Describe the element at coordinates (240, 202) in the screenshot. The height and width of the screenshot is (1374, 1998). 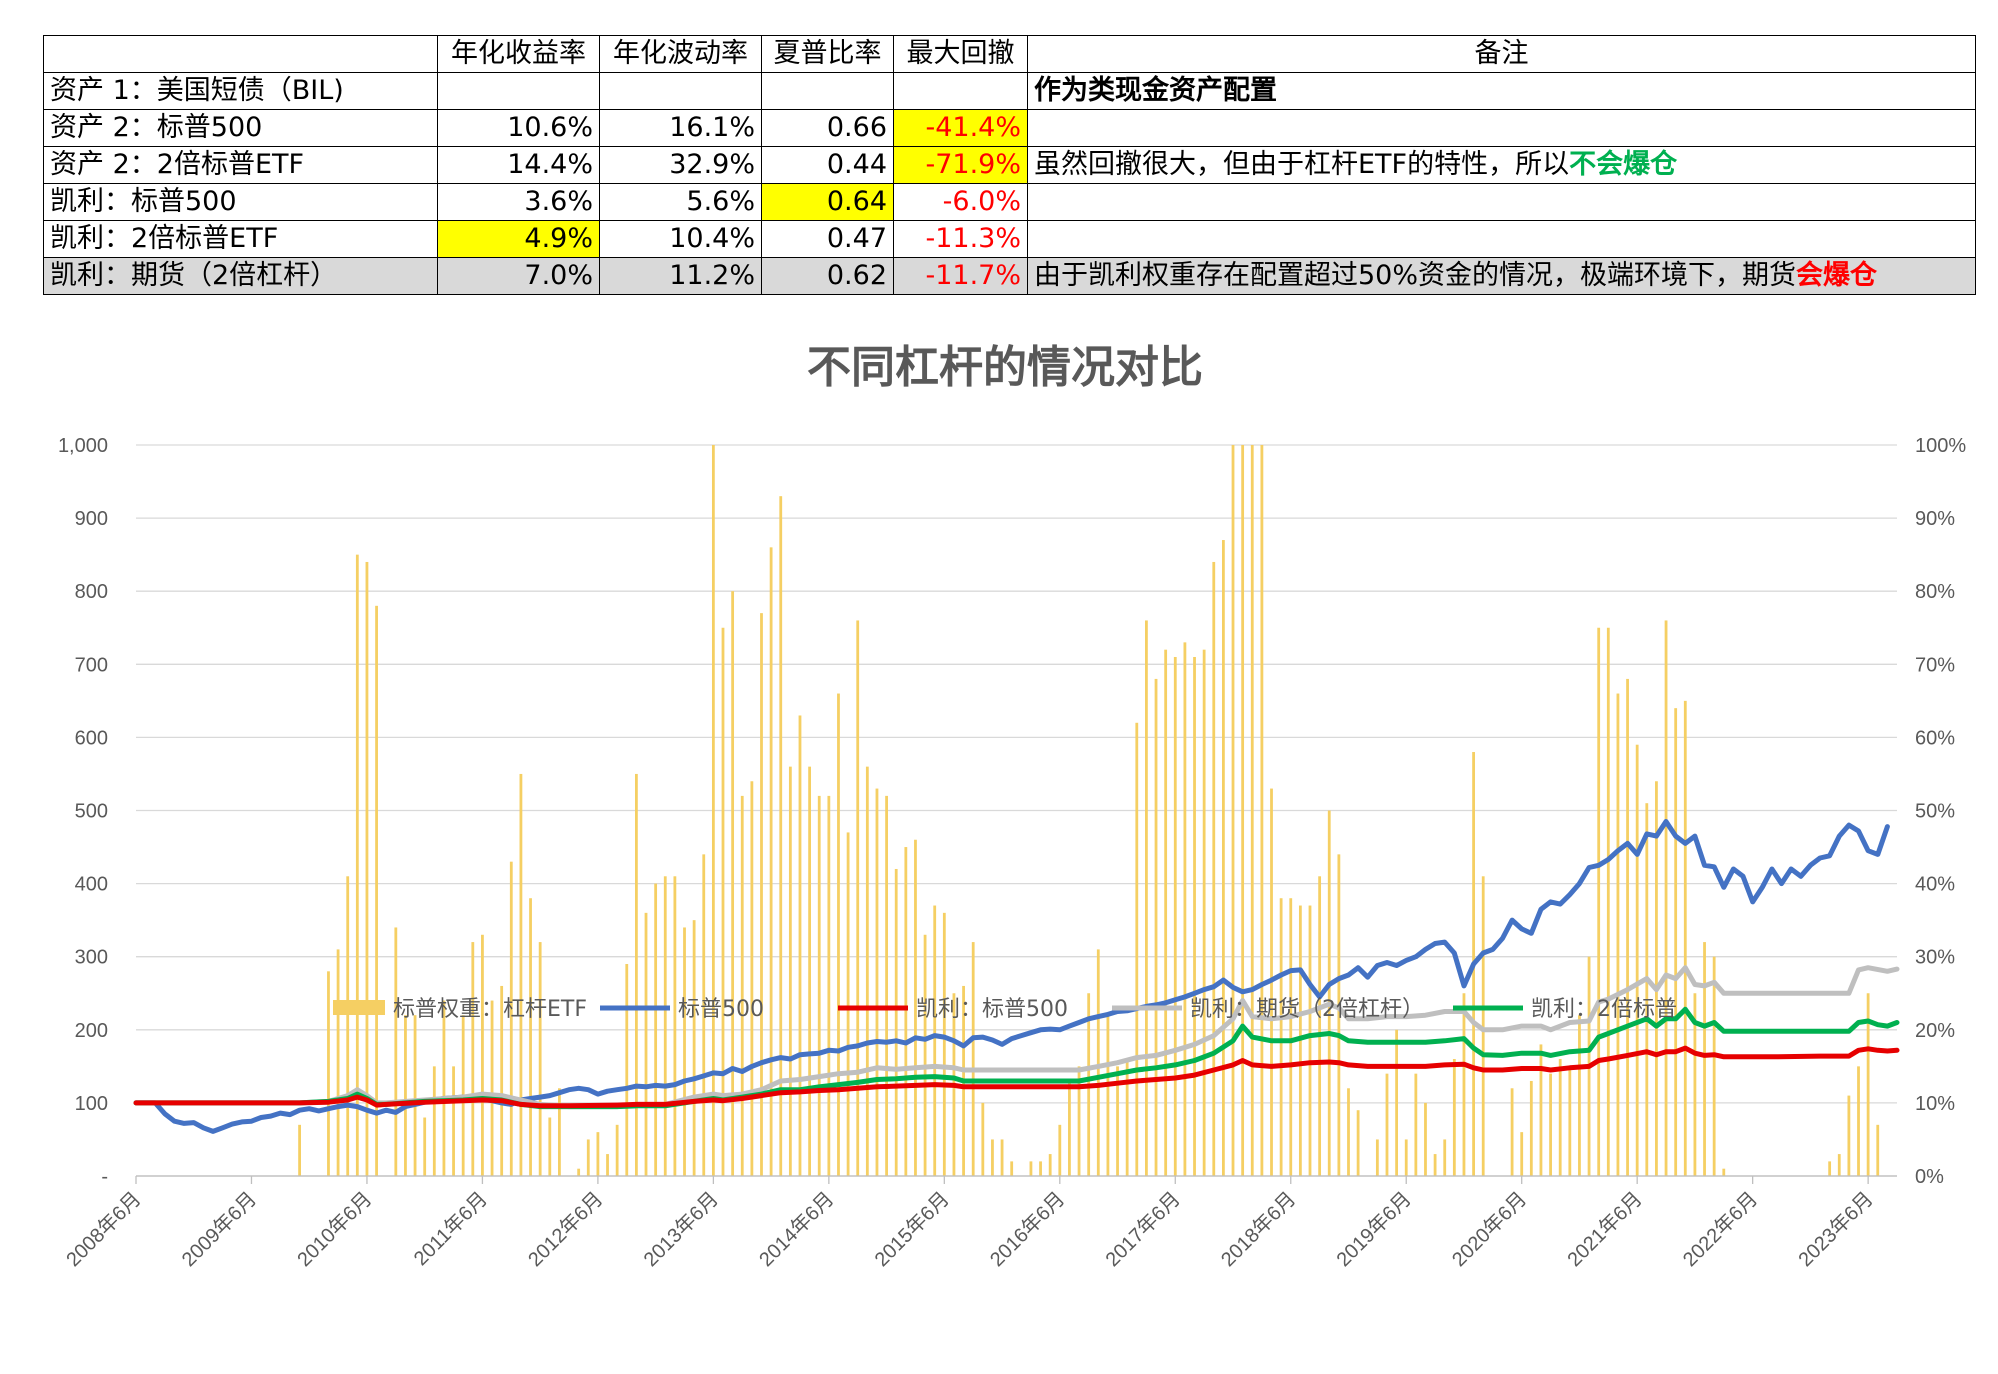
I see `asset-name: 凯利：标普500` at that location.